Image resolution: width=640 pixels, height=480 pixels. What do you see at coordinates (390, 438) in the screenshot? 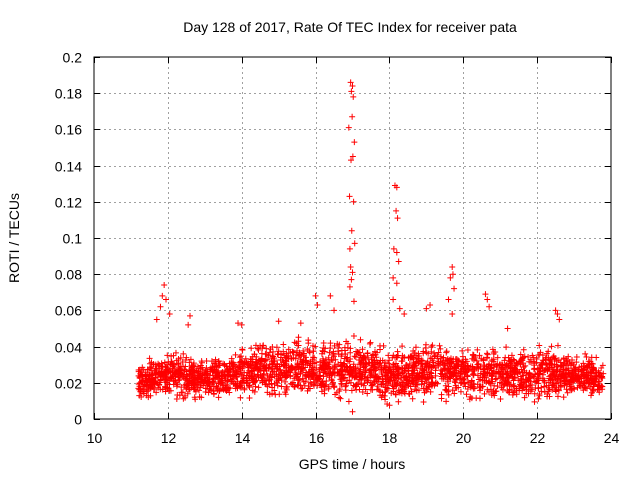
I see `x-tick-label: 18` at bounding box center [390, 438].